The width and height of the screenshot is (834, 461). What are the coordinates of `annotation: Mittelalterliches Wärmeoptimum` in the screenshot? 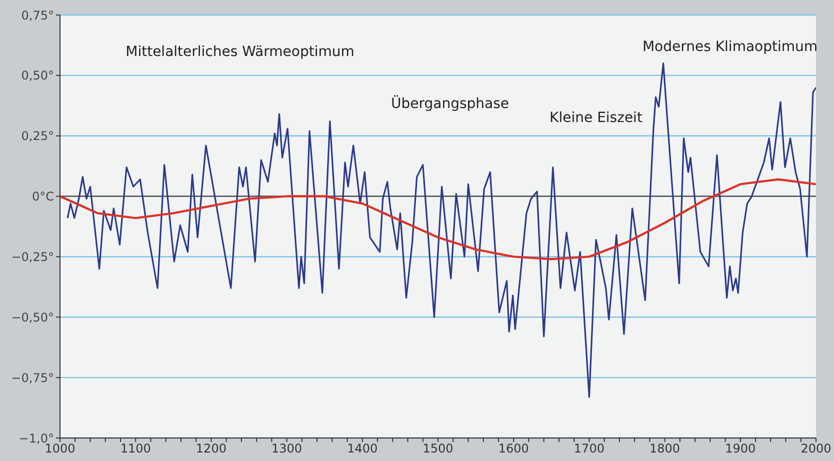 It's located at (240, 52).